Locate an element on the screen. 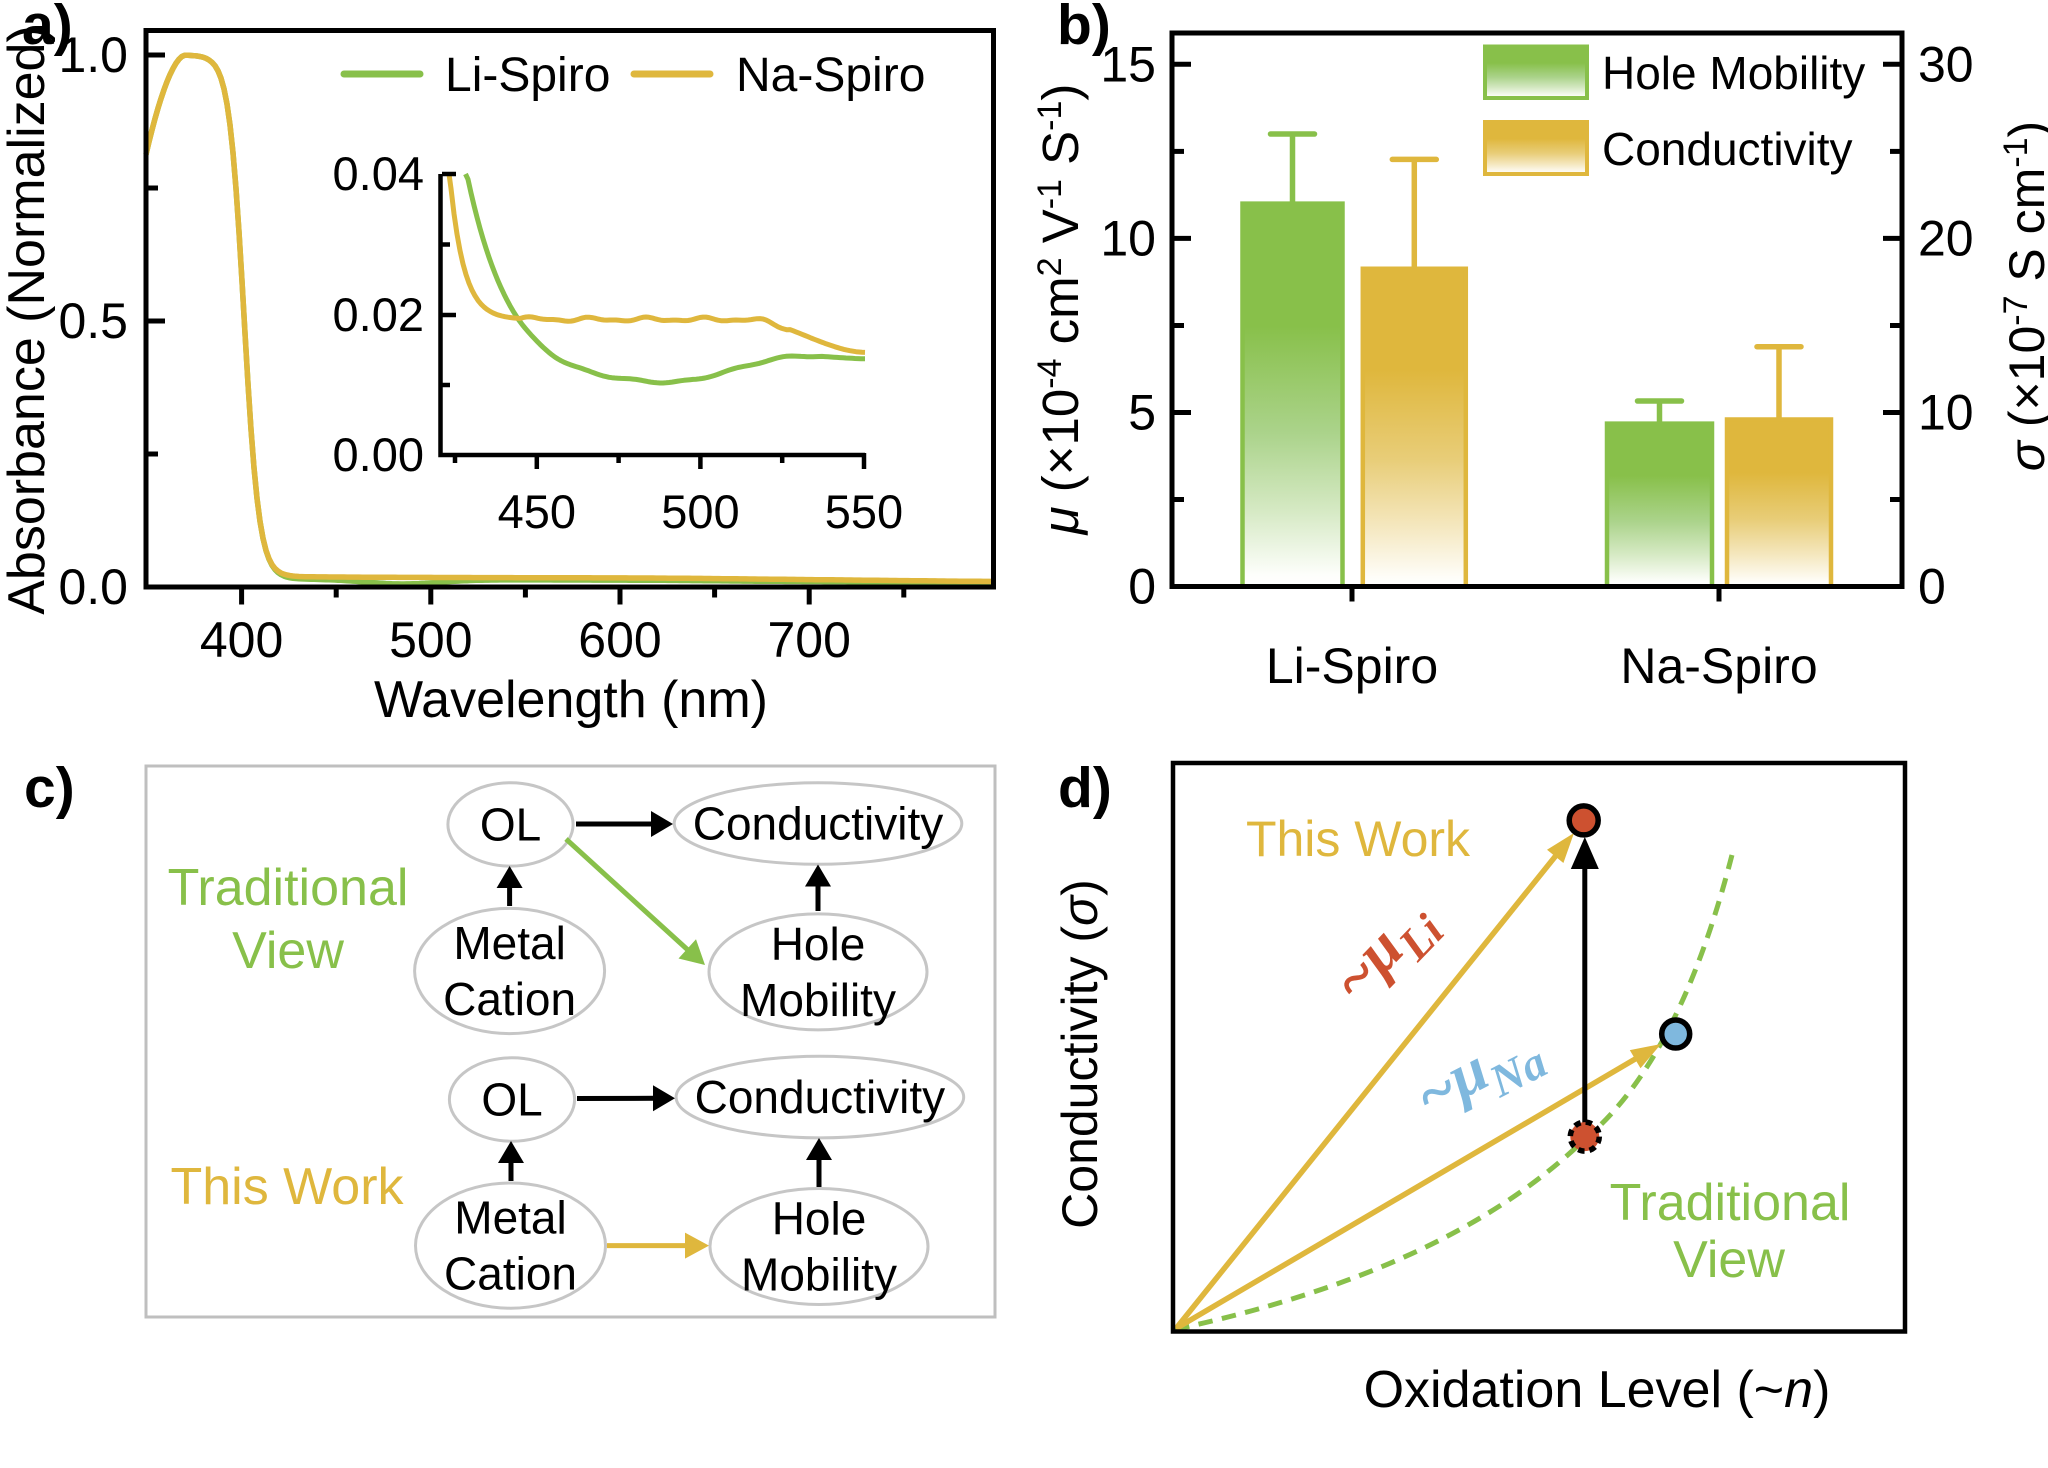 Image resolution: width=2048 pixels, height=1468 pixels. svg-text: σ (×10-7​ S cm-1​) is located at coordinates (2022, 296).